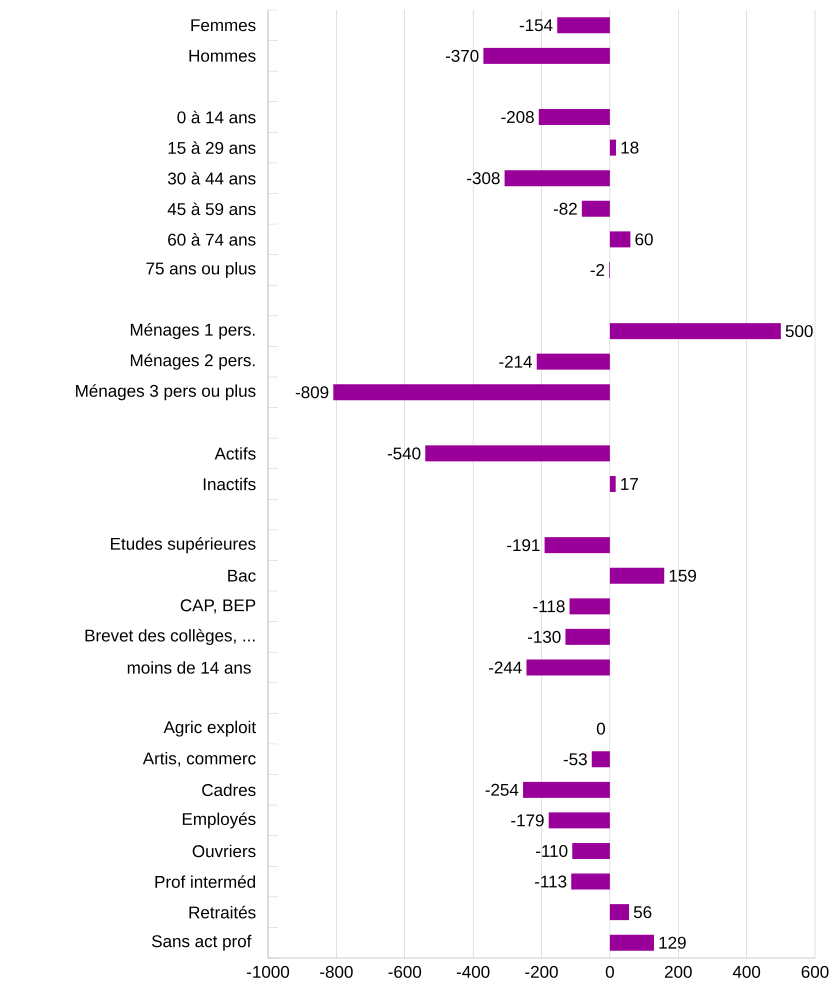 Image resolution: width=834 pixels, height=997 pixels. What do you see at coordinates (672, 942) in the screenshot?
I see `data-label: 129` at bounding box center [672, 942].